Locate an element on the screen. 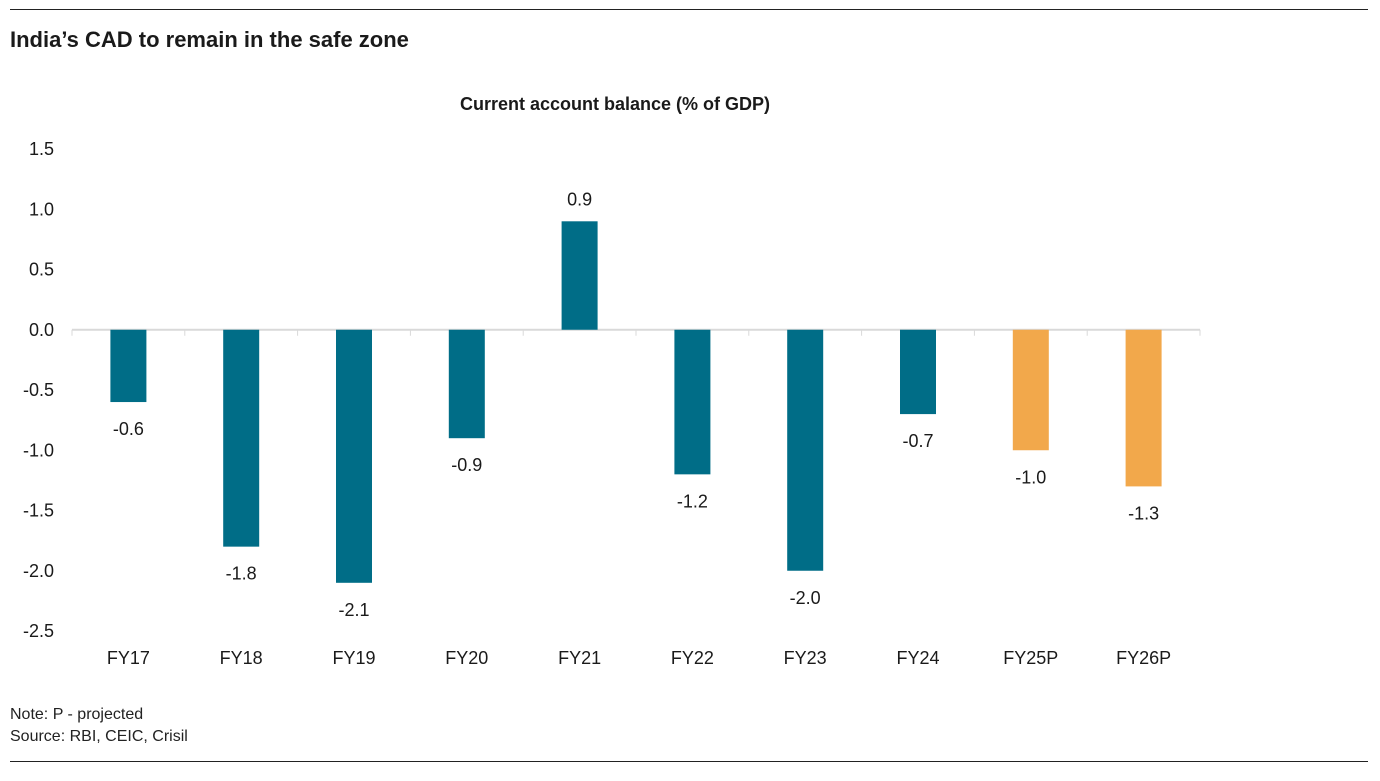  x-category-label: FY17 is located at coordinates (128, 658).